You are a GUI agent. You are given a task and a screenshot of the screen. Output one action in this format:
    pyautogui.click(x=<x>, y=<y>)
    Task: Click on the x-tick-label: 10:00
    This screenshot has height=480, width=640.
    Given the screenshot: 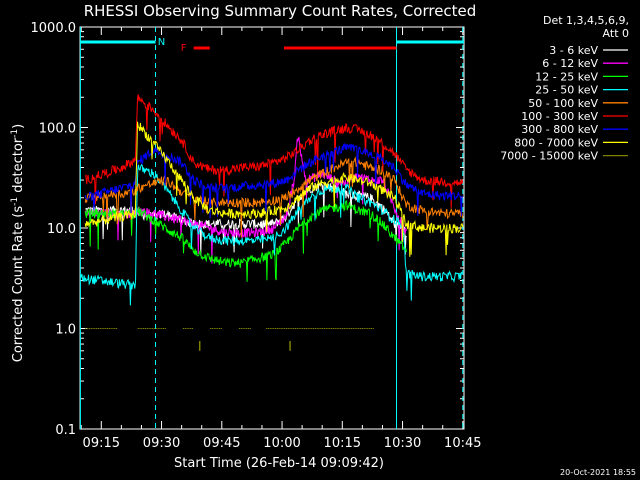 What is the action you would take?
    pyautogui.click(x=281, y=443)
    